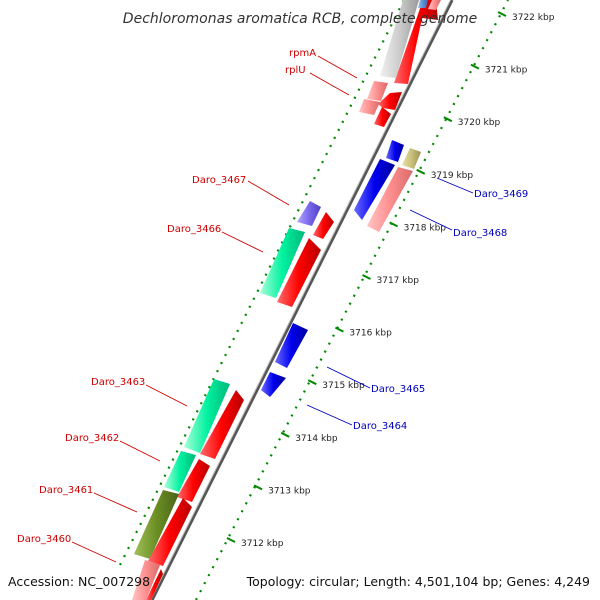 The width and height of the screenshot is (600, 600). Describe the element at coordinates (398, 281) in the screenshot. I see `kbp-tick-label: 3717 kbp` at that location.